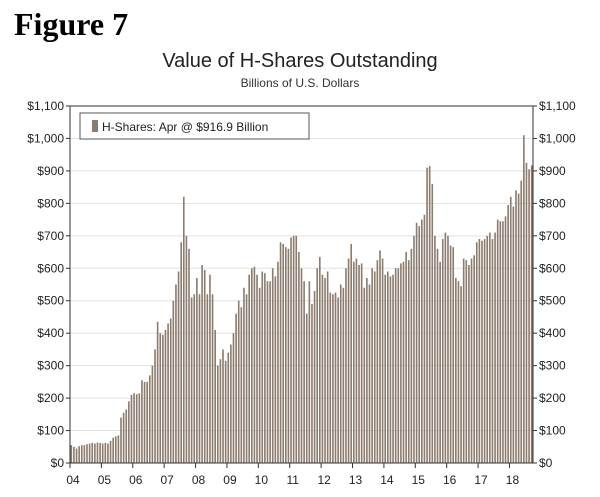 The image size is (600, 497). I want to click on y-tick-label-right: $800, so click(552, 203).